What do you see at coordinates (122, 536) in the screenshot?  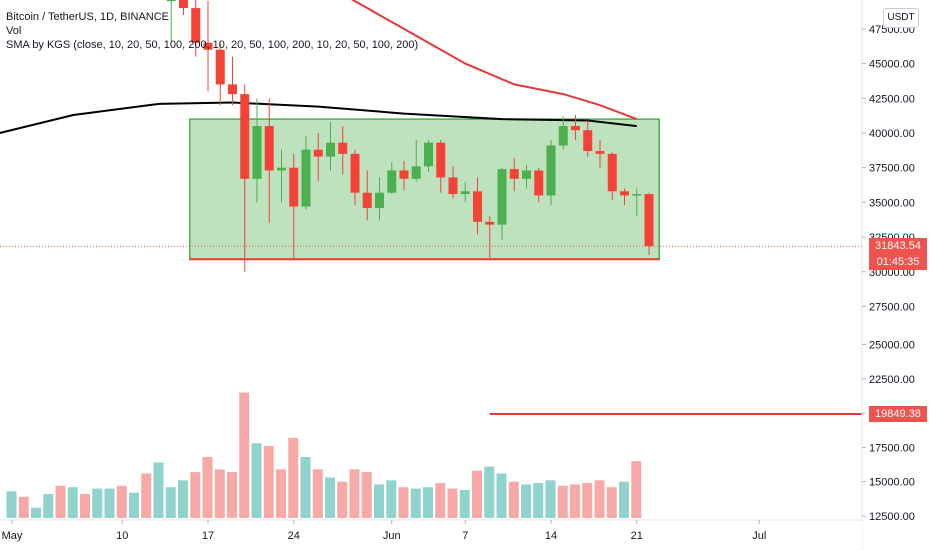 I see `time-tick-label: 10` at bounding box center [122, 536].